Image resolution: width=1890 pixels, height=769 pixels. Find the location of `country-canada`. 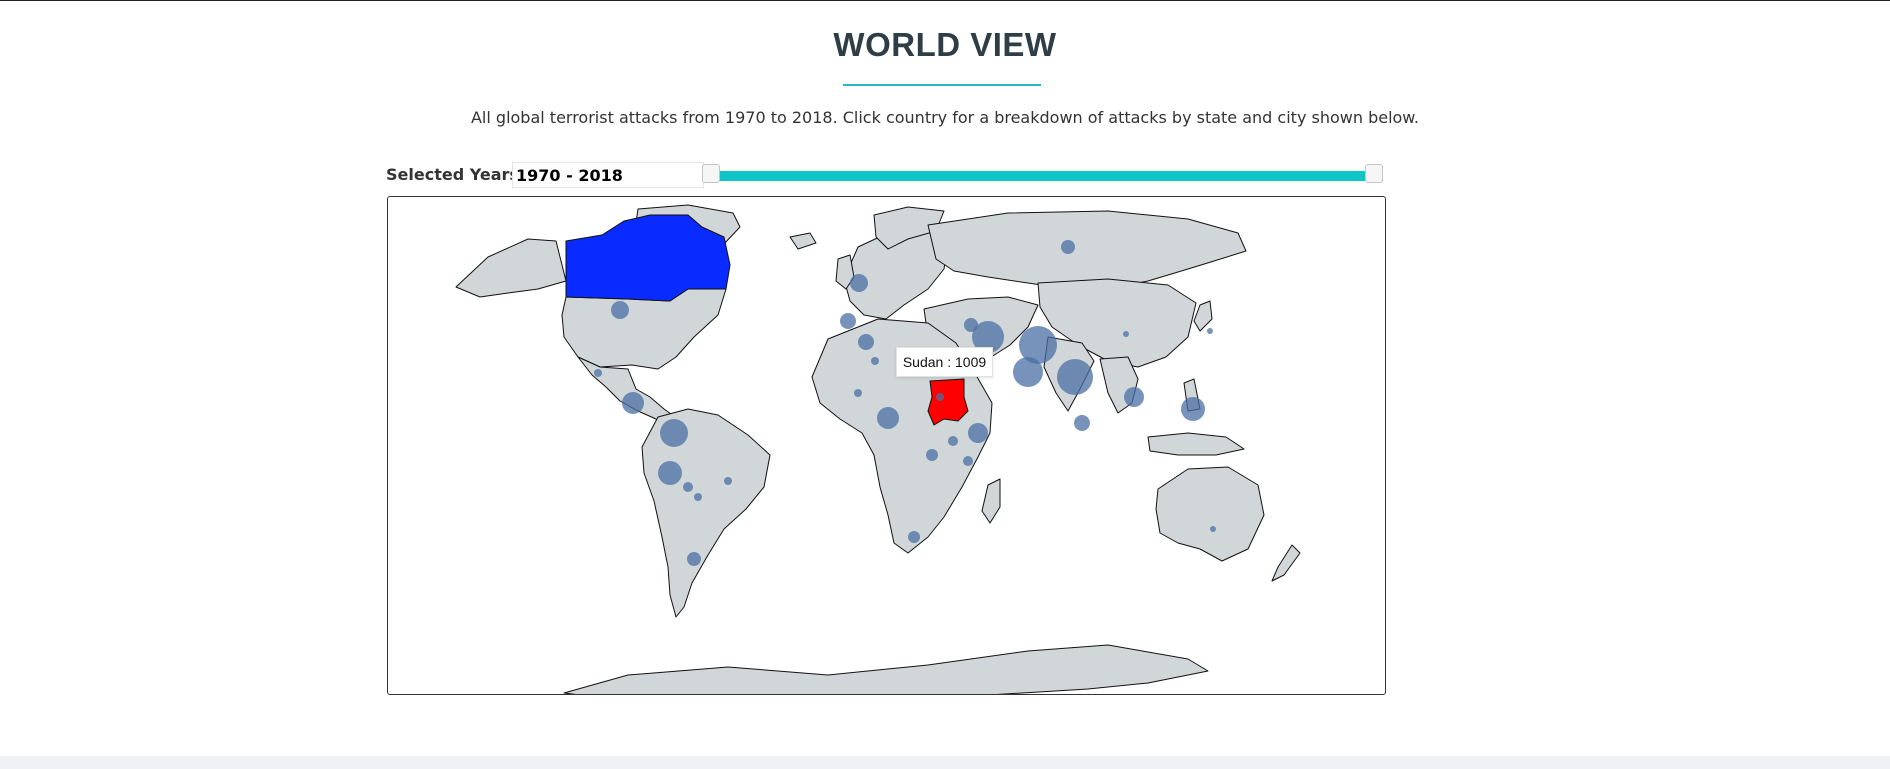

country-canada is located at coordinates (648, 258).